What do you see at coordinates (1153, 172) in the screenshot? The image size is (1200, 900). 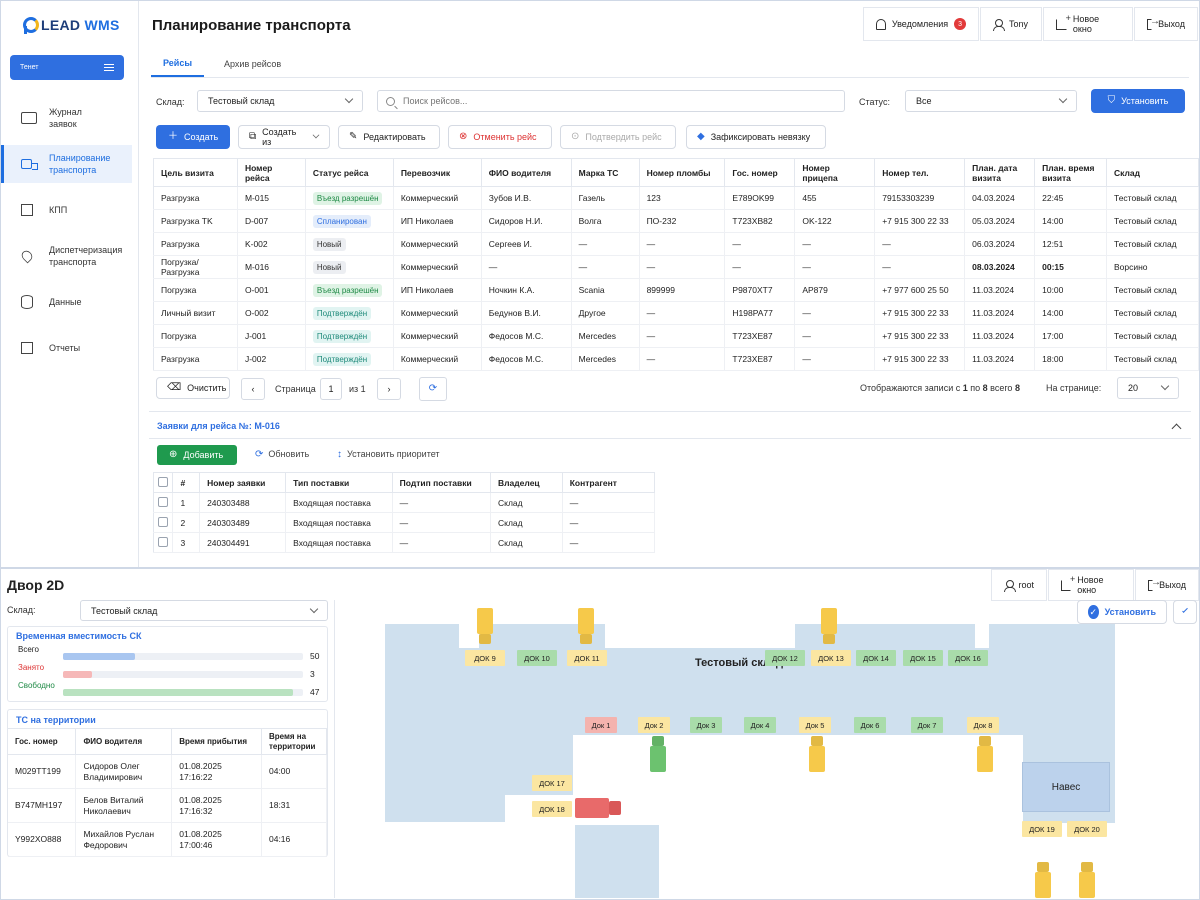 I see `column-header: Склад` at bounding box center [1153, 172].